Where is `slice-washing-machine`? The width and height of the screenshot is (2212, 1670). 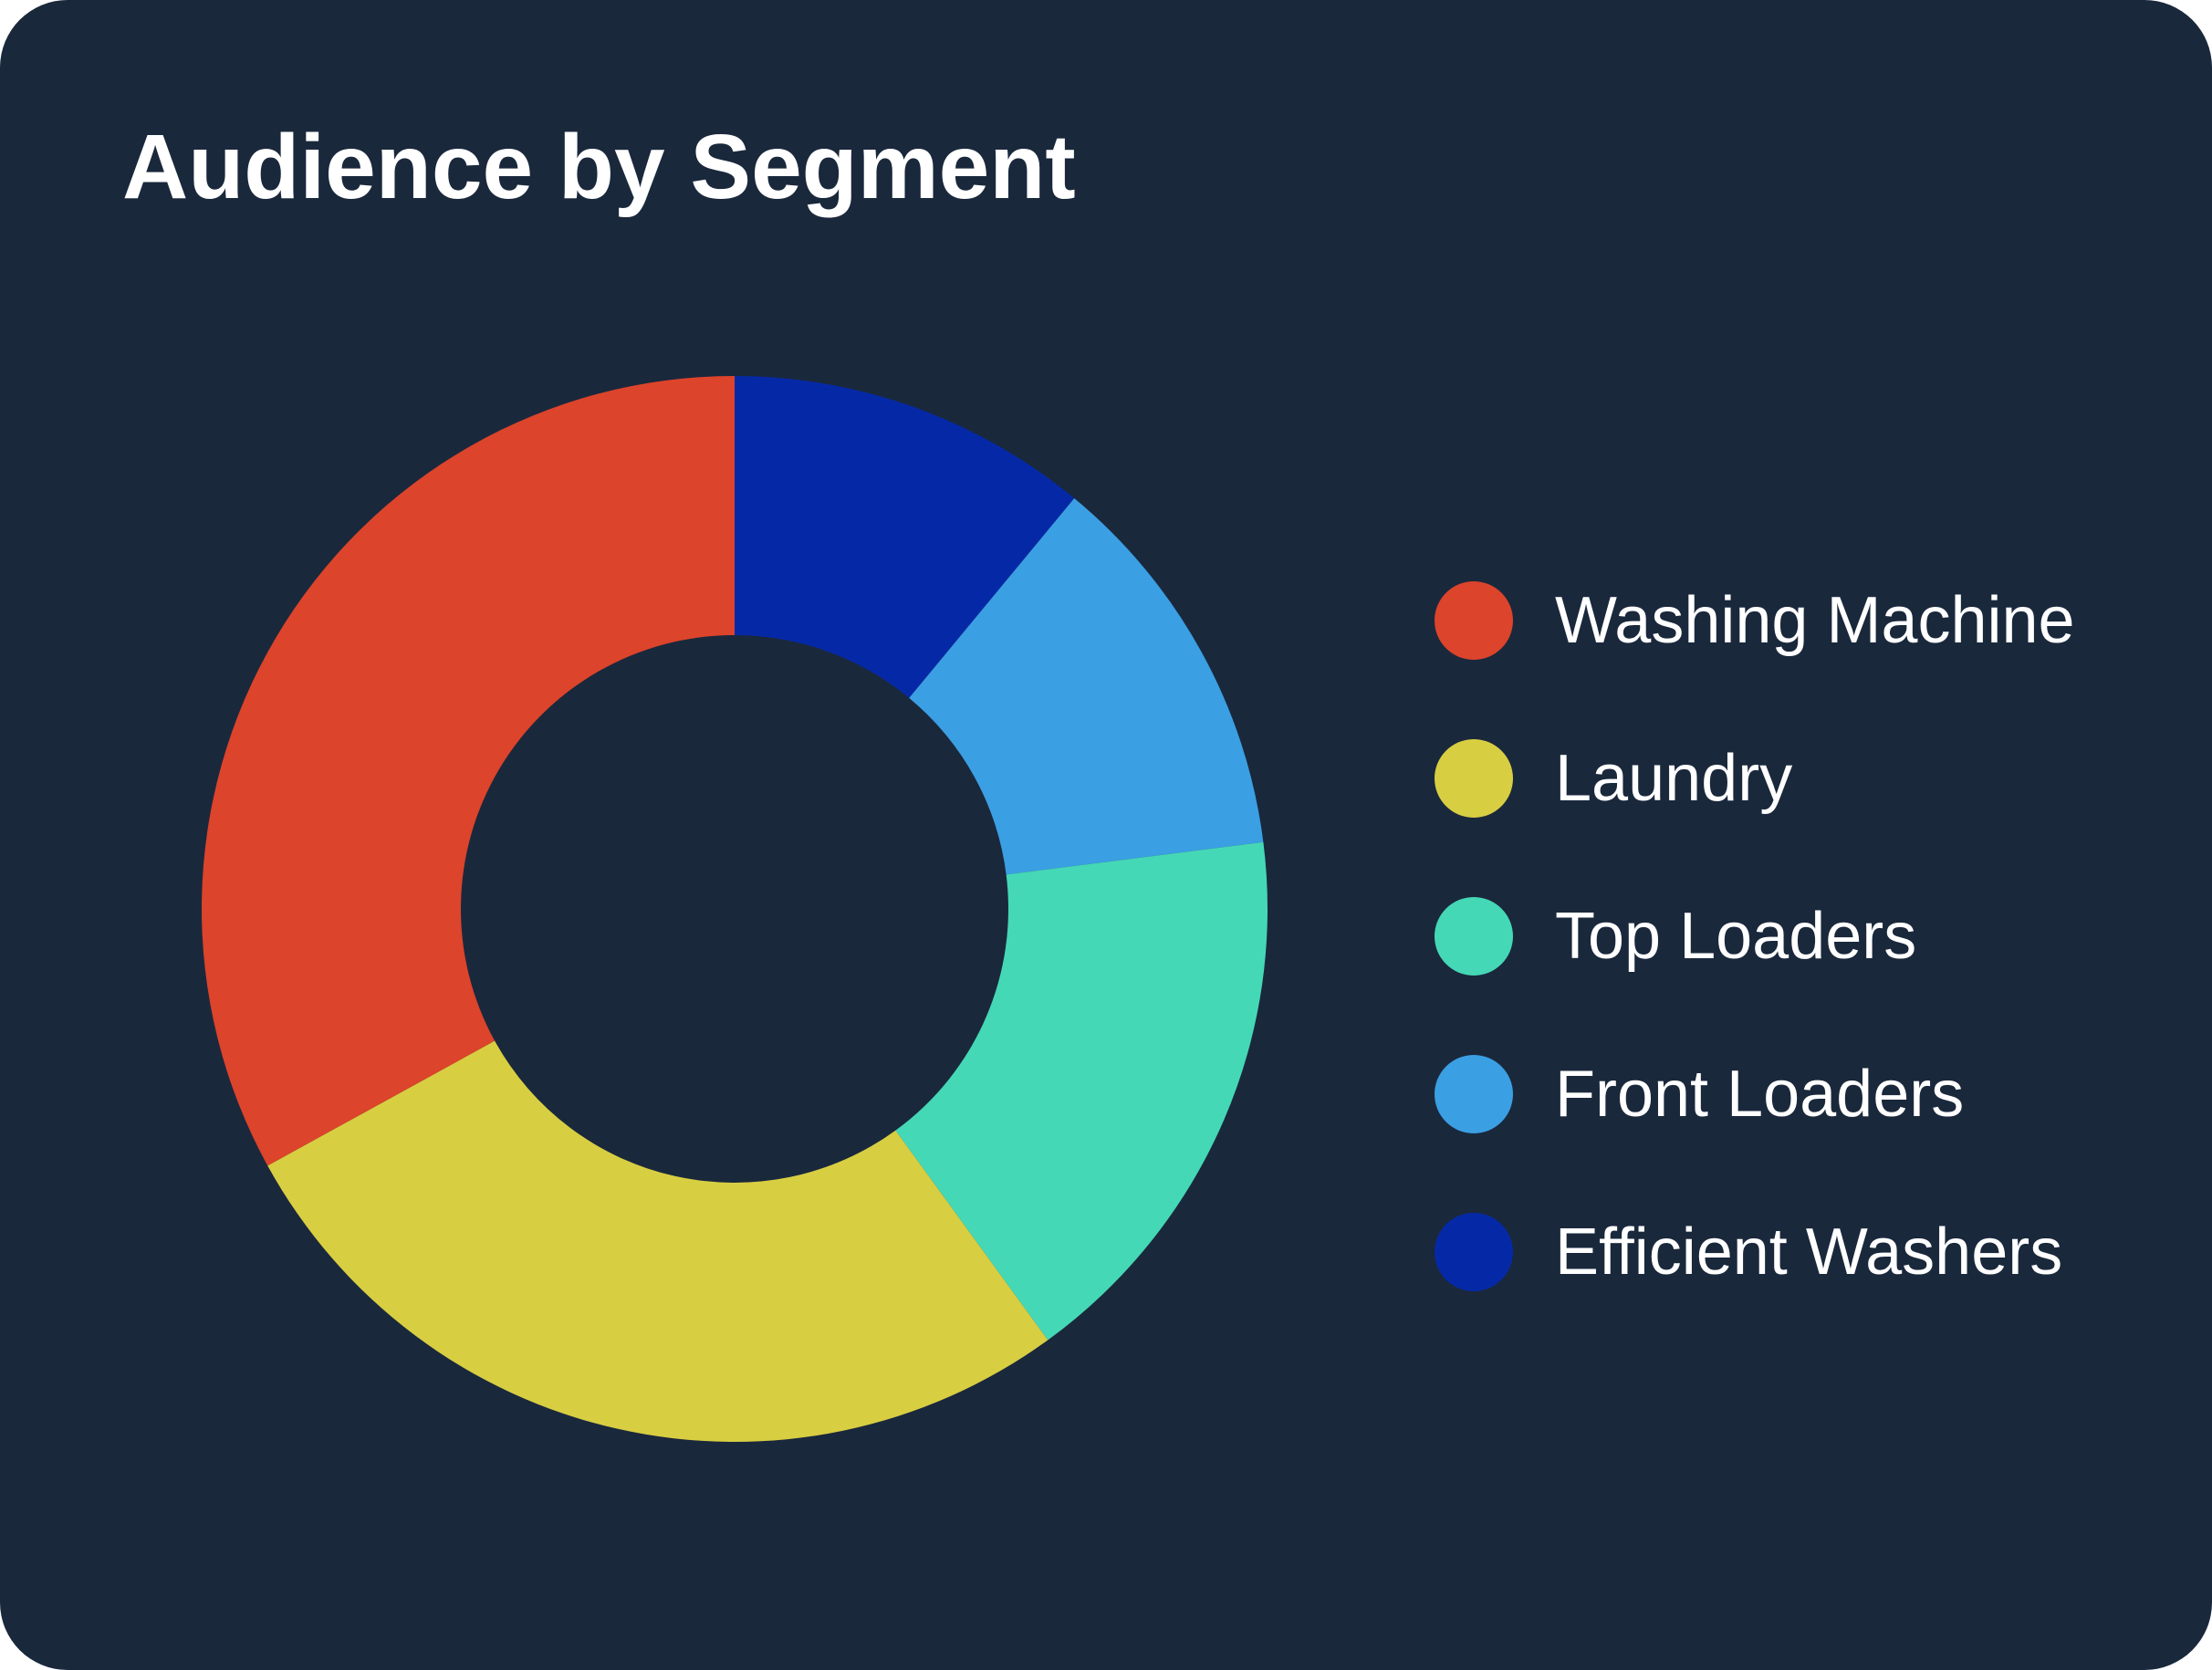
slice-washing-machine is located at coordinates (469, 771).